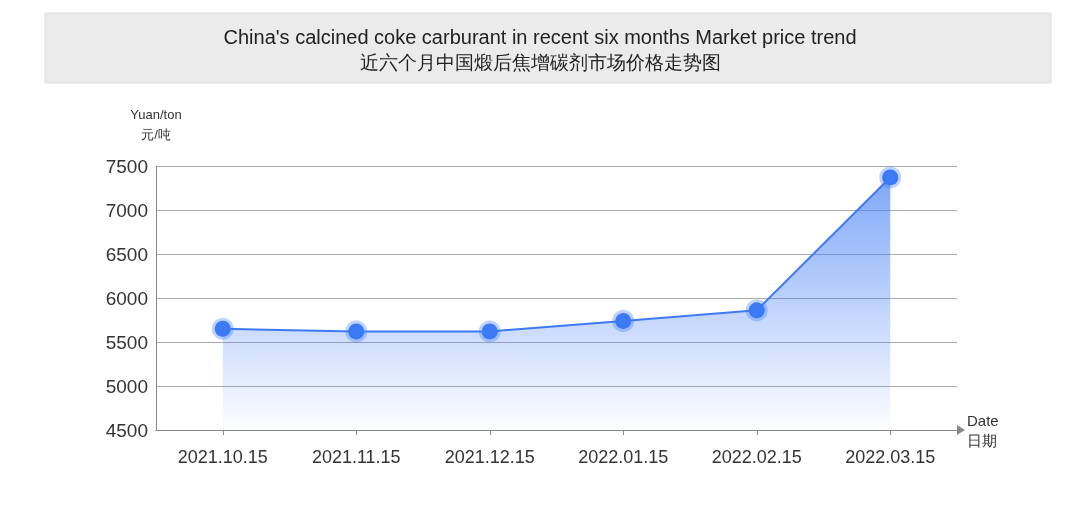 This screenshot has width=1080, height=513. What do you see at coordinates (890, 457) in the screenshot?
I see `x-tick-label: 2022.03.15` at bounding box center [890, 457].